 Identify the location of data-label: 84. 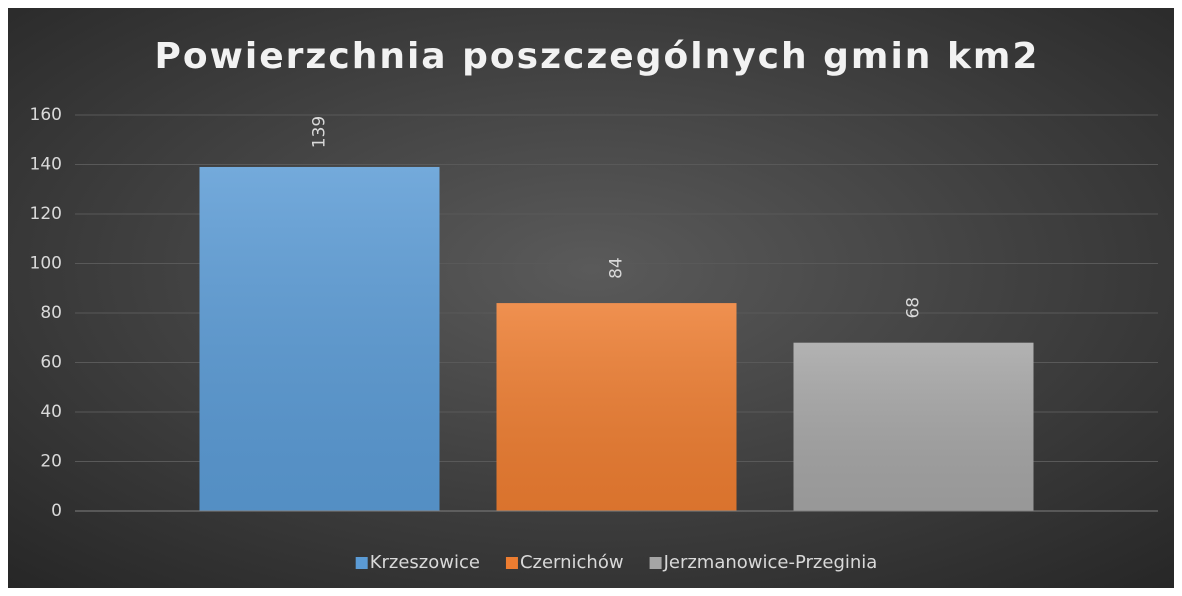
(617, 268).